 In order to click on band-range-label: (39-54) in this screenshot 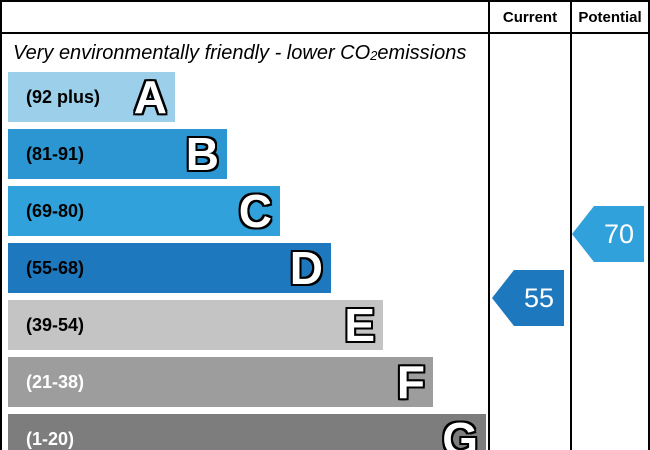, I will do `click(55, 324)`.